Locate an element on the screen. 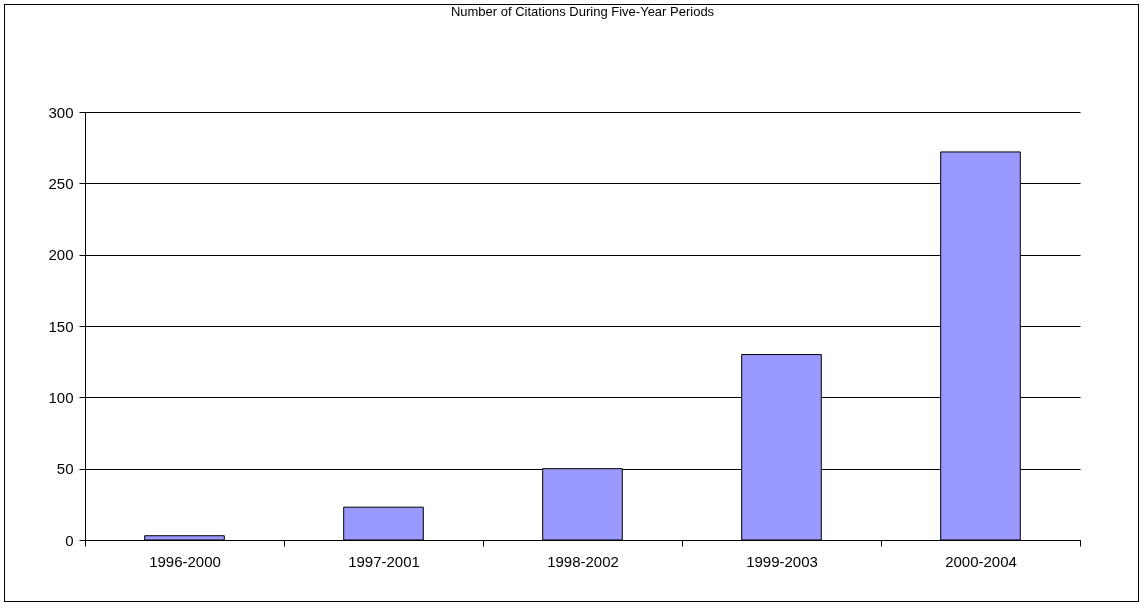  y-tick-label: 0 is located at coordinates (69, 540).